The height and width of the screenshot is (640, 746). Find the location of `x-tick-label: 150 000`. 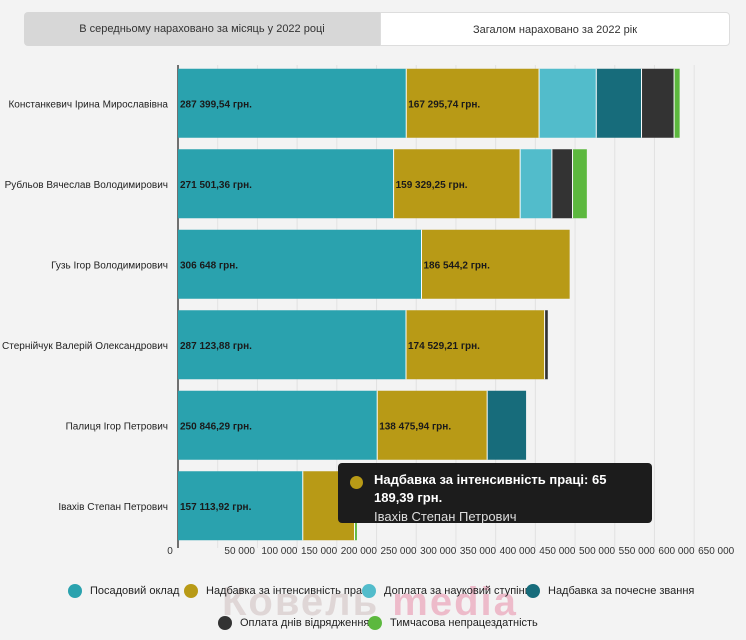

x-tick-label: 150 000 is located at coordinates (319, 551).